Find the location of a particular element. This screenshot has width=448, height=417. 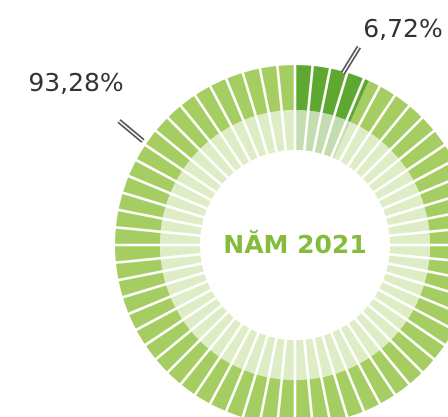

value-label: 93,28% is located at coordinates (75, 82).